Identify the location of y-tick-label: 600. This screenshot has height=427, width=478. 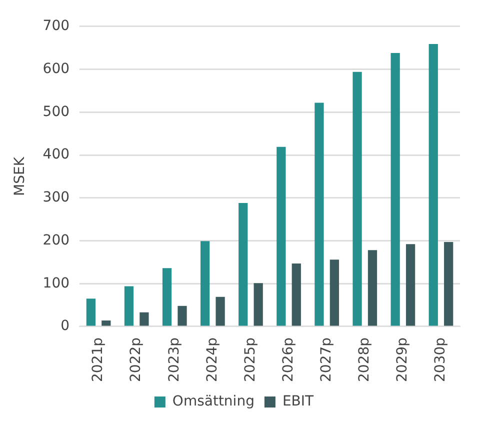
(56, 68).